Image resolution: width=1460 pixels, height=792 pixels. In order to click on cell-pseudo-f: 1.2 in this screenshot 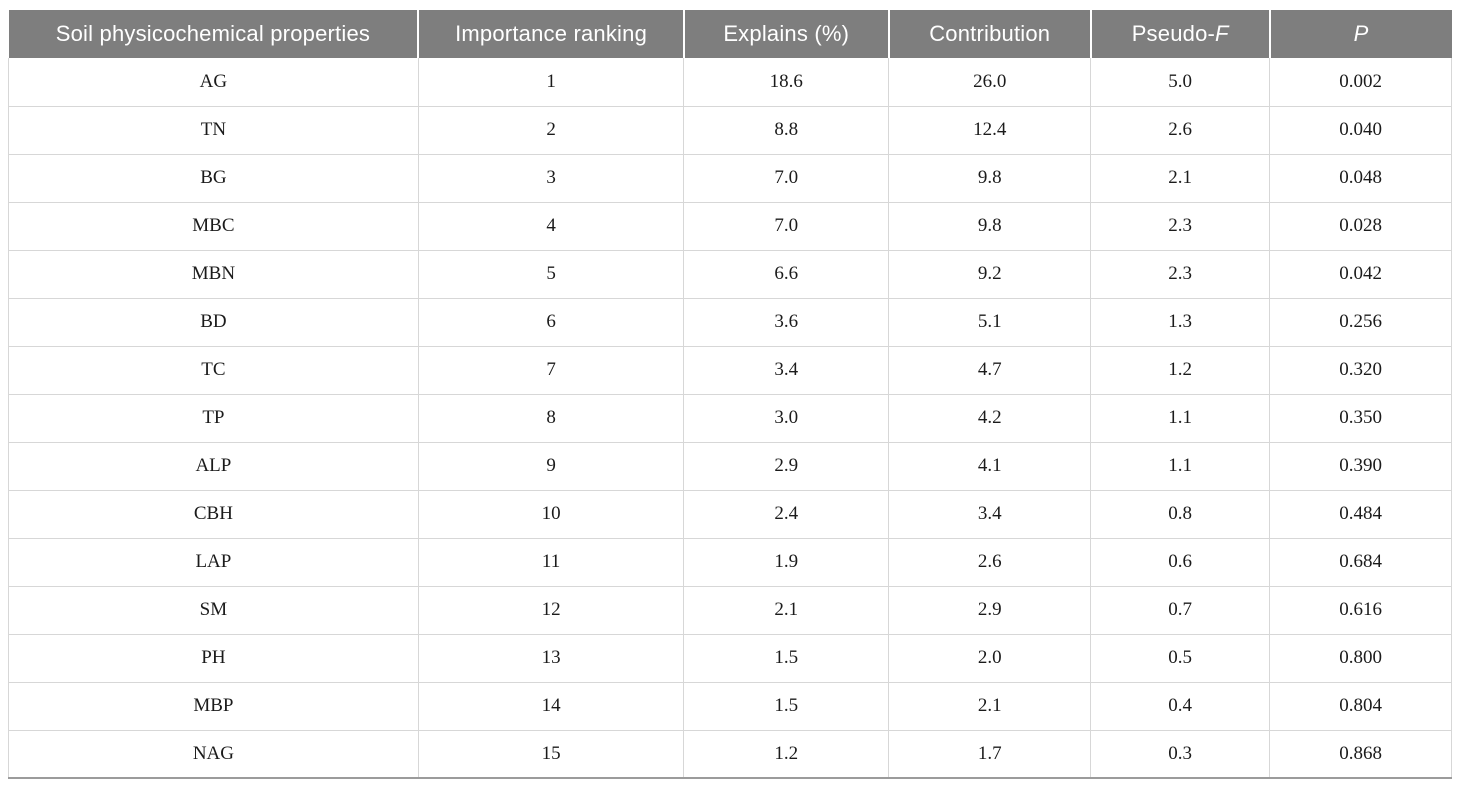, I will do `click(1180, 370)`.